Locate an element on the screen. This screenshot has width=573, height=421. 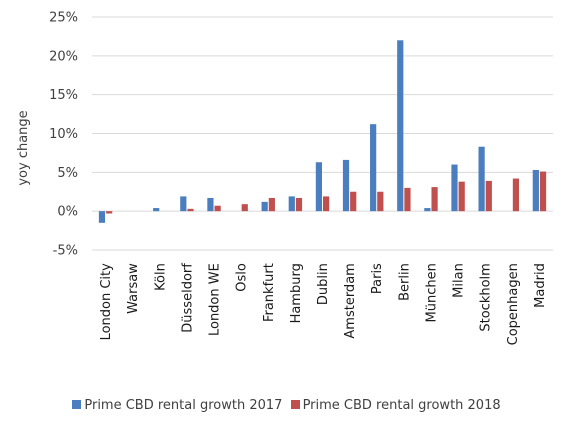
legend-swatch-2018 is located at coordinates (295, 404).